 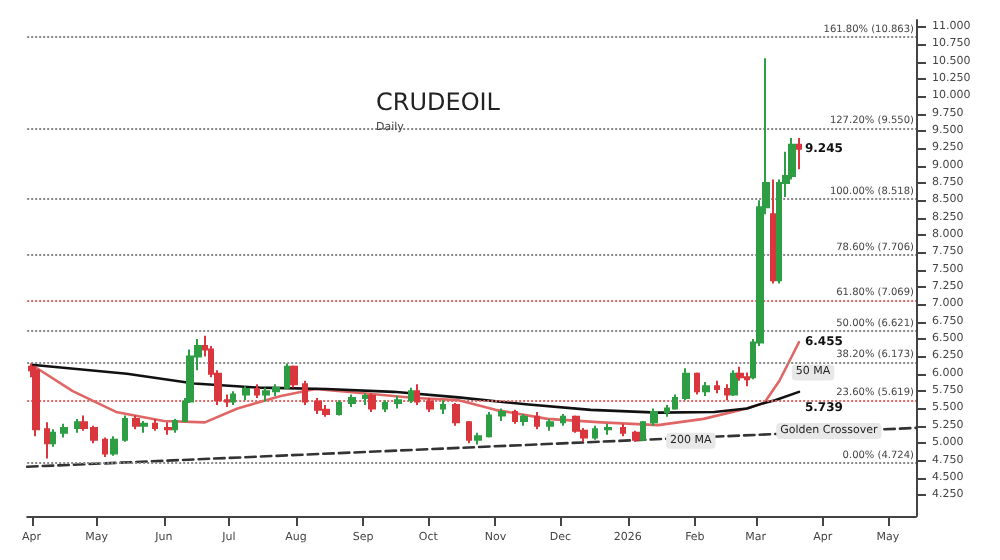 What do you see at coordinates (438, 102) in the screenshot?
I see `text: CRUDEOIL` at bounding box center [438, 102].